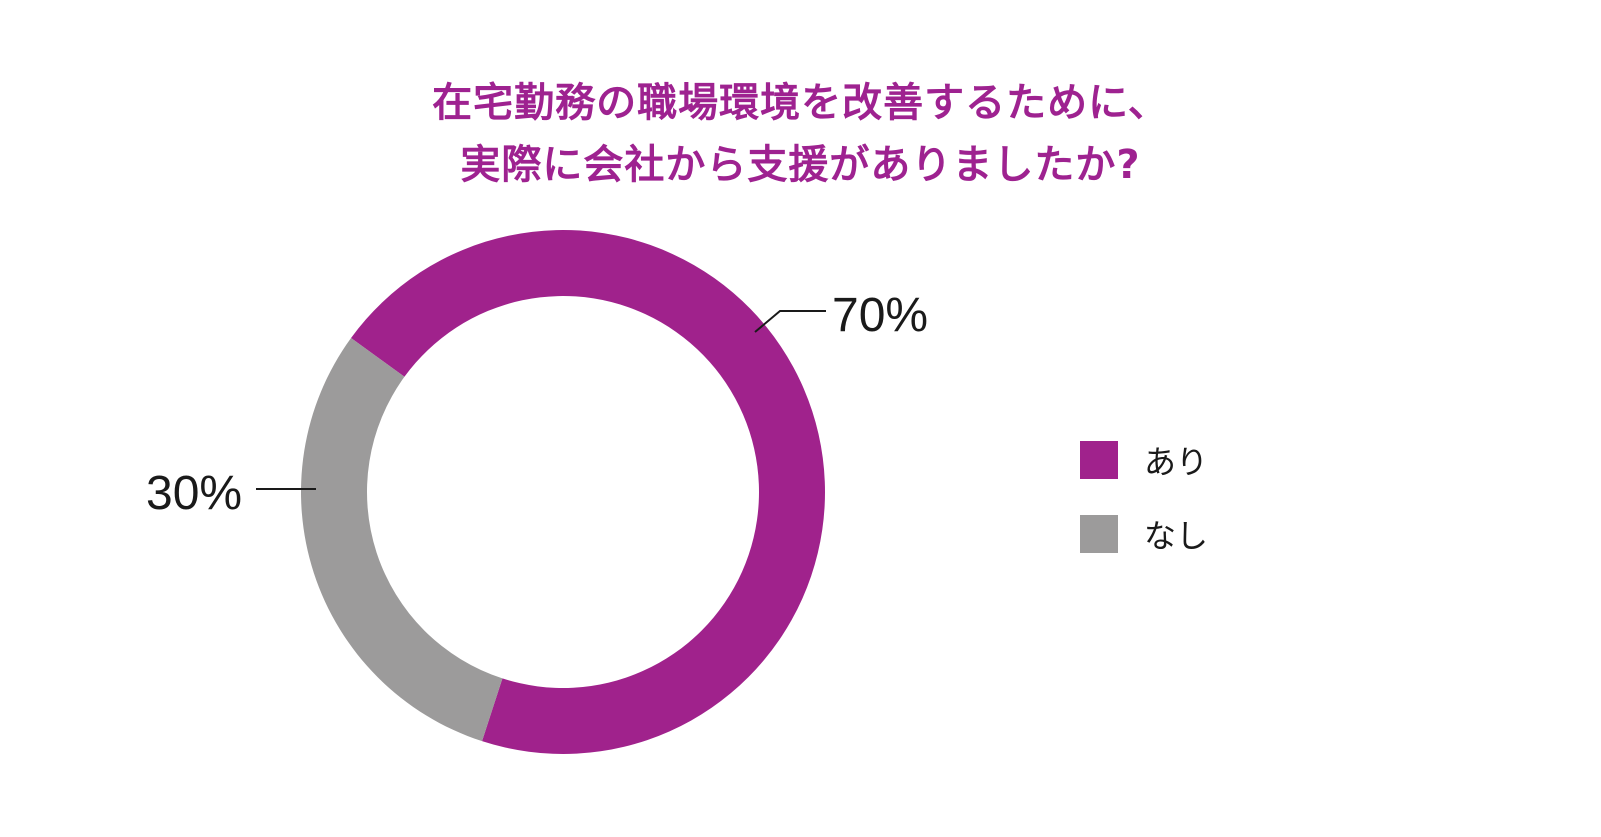 Image resolution: width=1601 pixels, height=837 pixels. I want to click on legend-item-ari: あり, so click(1144, 460).